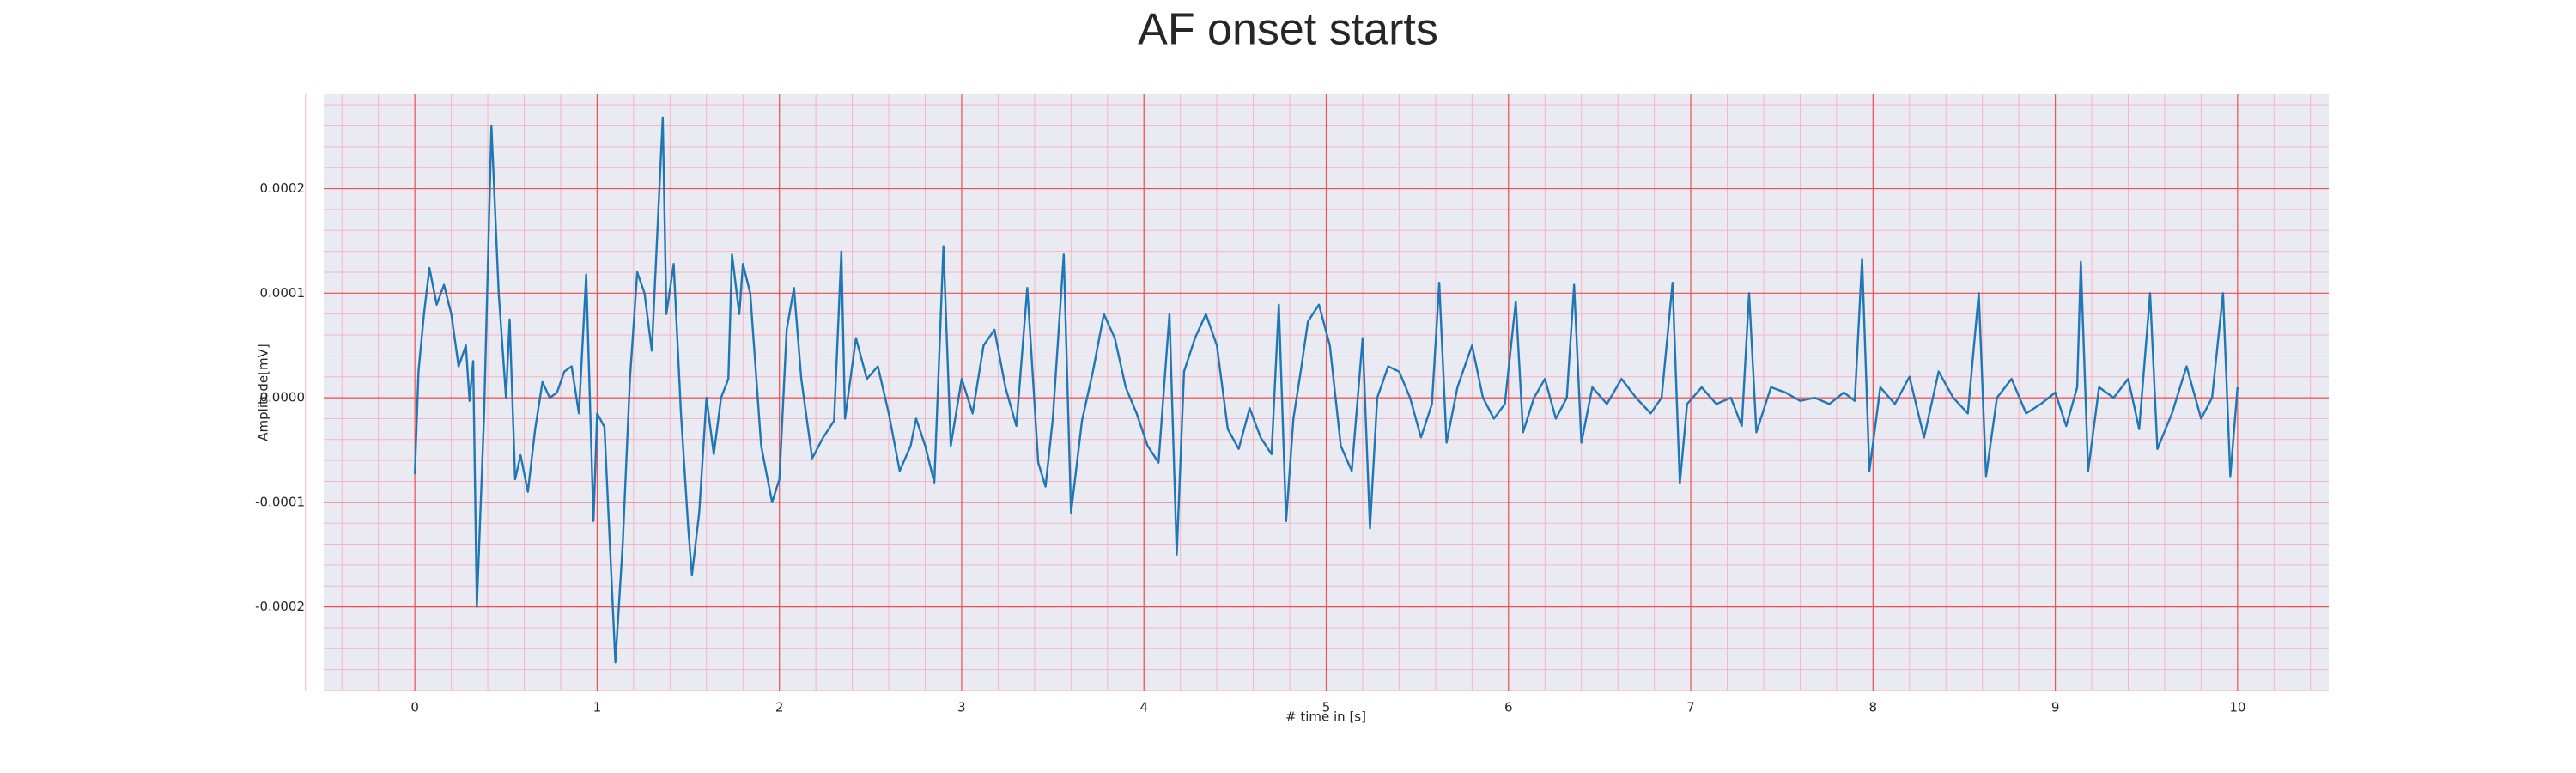  Describe the element at coordinates (1873, 707) in the screenshot. I see `x-tick-label: 8` at that location.